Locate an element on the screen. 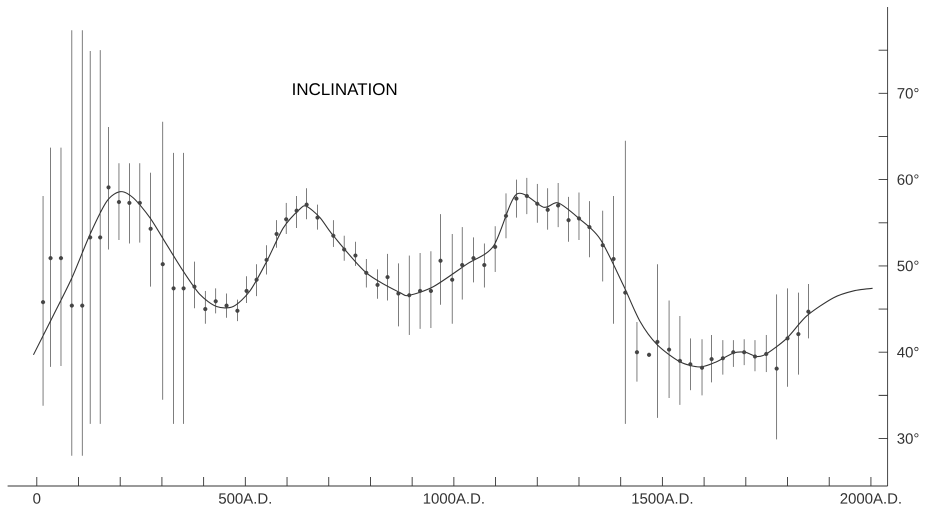  x-tick-label: 1500A.D. is located at coordinates (662, 498).